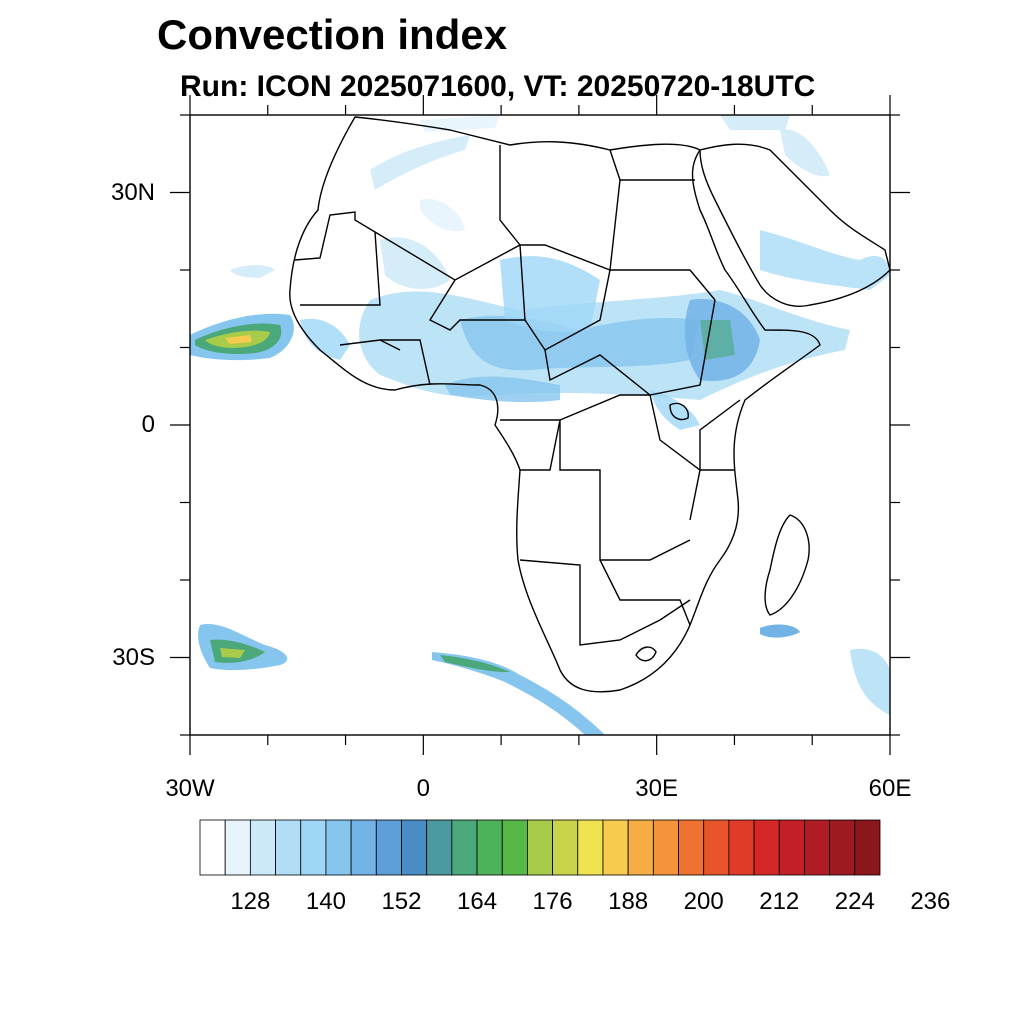  Describe the element at coordinates (628, 901) in the screenshot. I see `colorbar-label: 188` at that location.